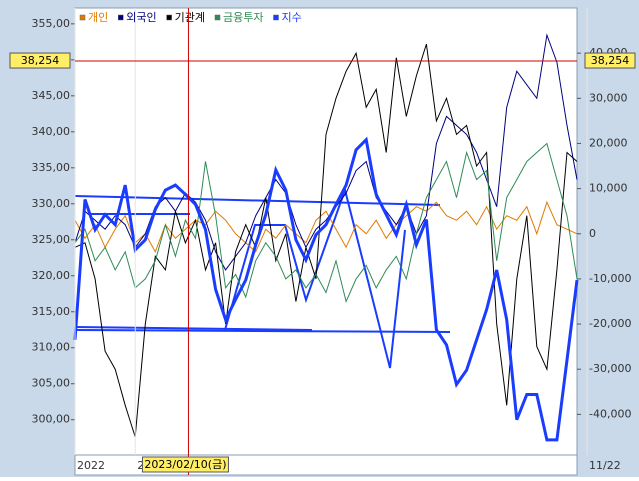  I want to click on y2-tick-label: 10,000, so click(608, 188).